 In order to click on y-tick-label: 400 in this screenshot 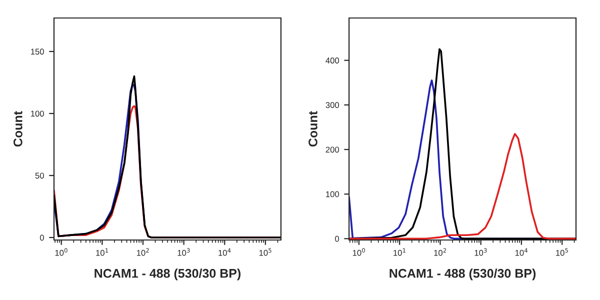, I will do `click(332, 61)`.